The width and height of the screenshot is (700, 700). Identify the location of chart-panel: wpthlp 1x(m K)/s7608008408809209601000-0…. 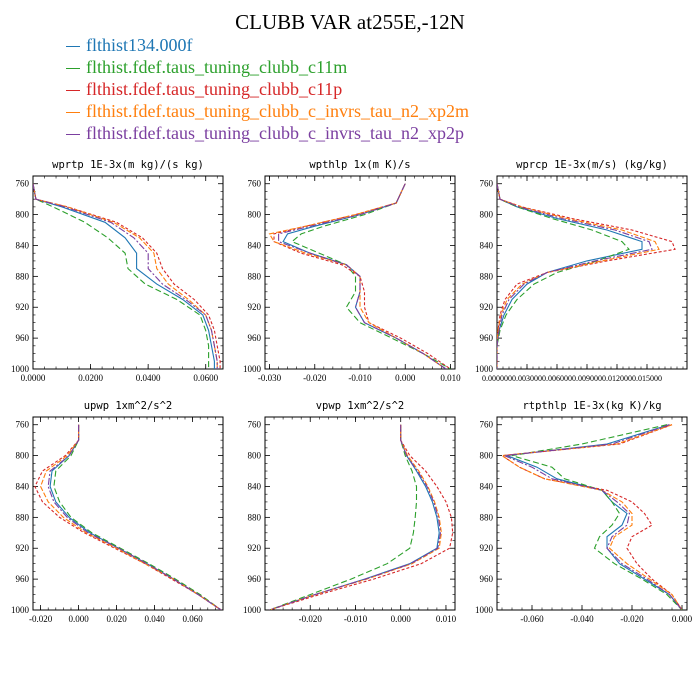
(352, 271).